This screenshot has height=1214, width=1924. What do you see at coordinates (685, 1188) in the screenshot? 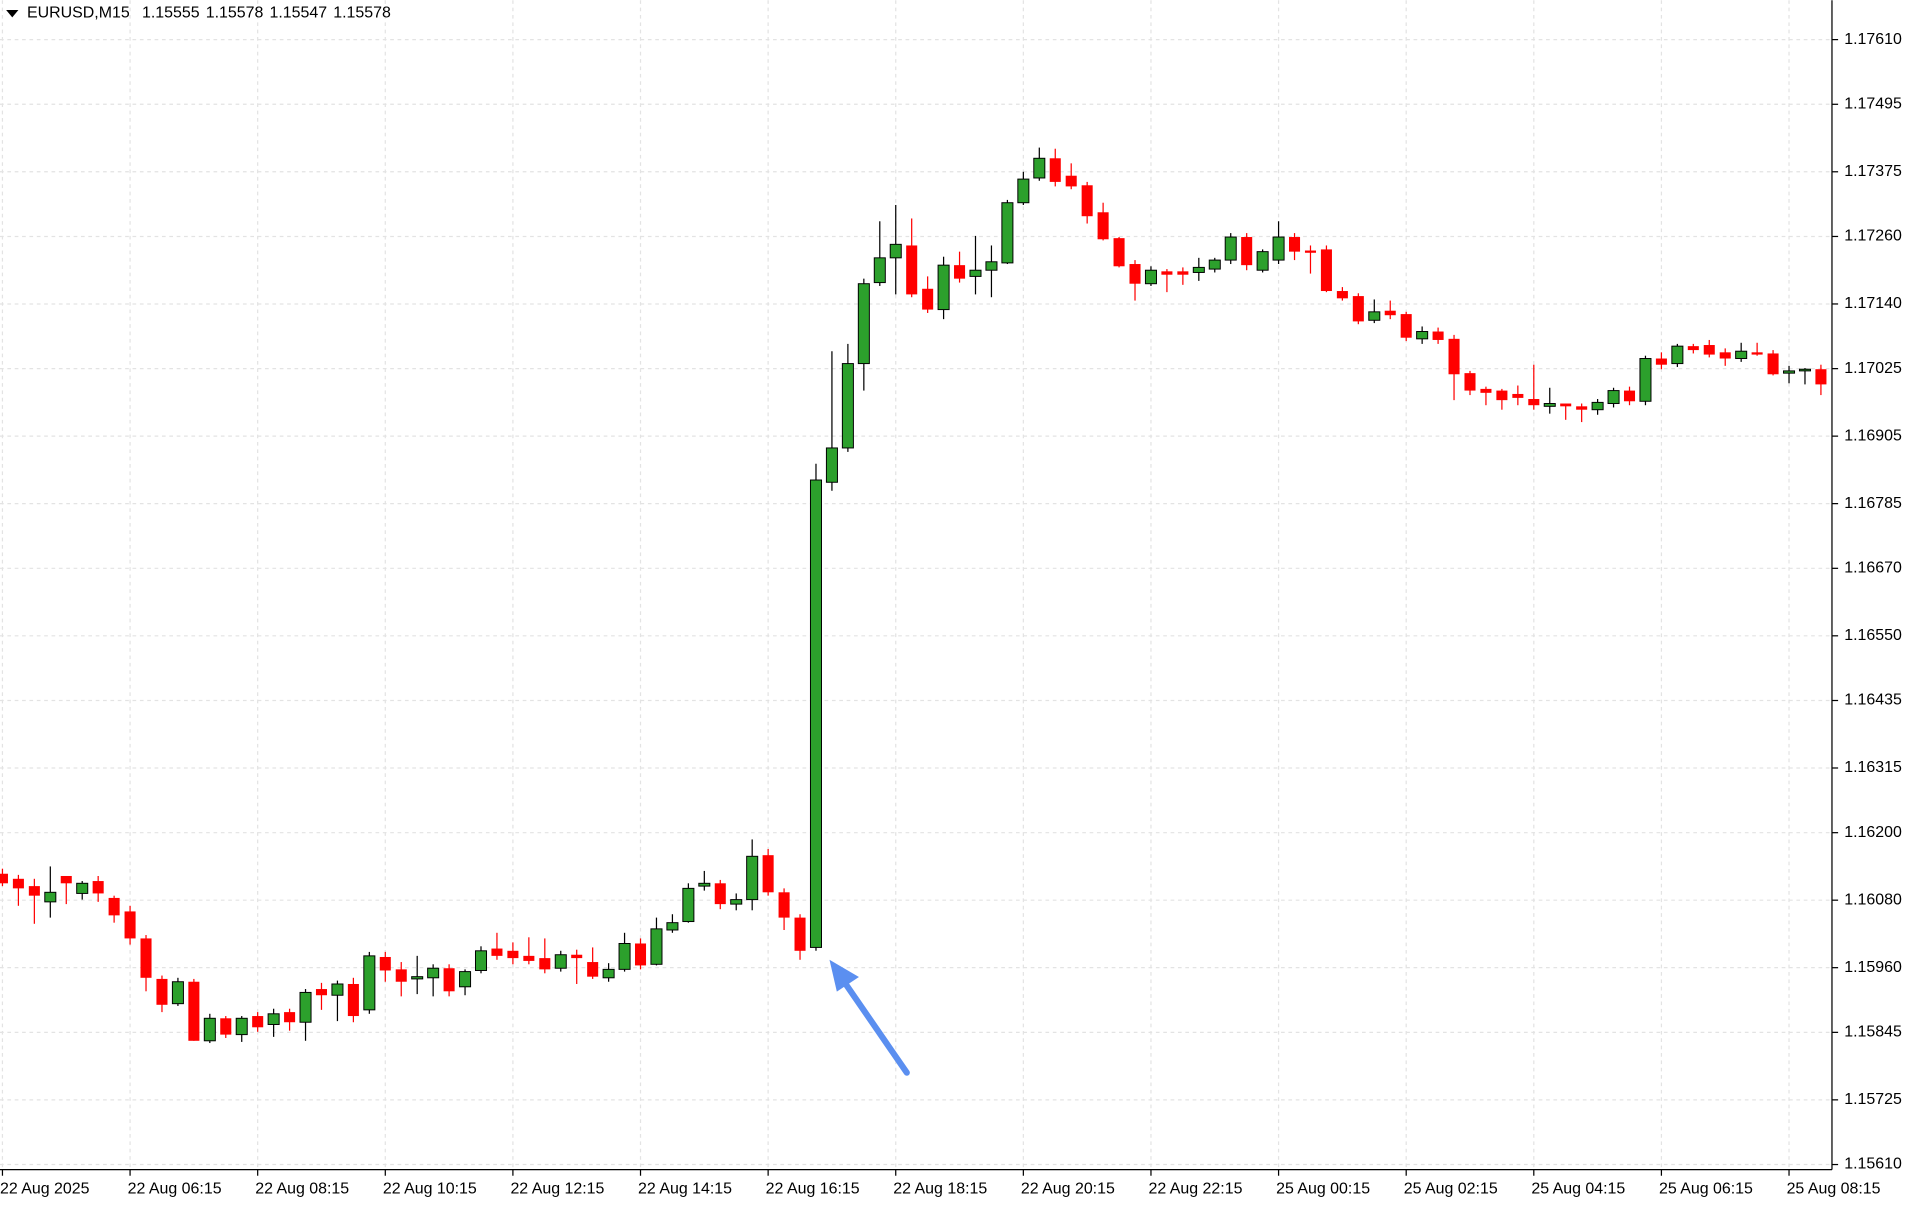
I see `x-tick-label: 22 Aug 14:15` at bounding box center [685, 1188].